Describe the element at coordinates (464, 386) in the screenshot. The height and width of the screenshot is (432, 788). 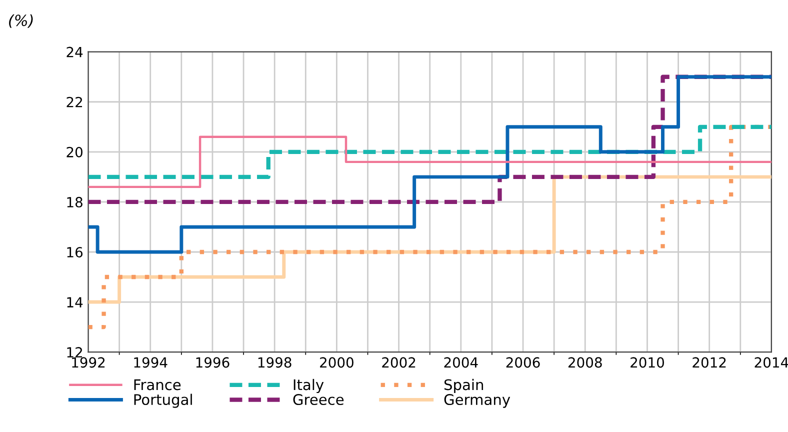
I see `legend-label: Spain` at that location.